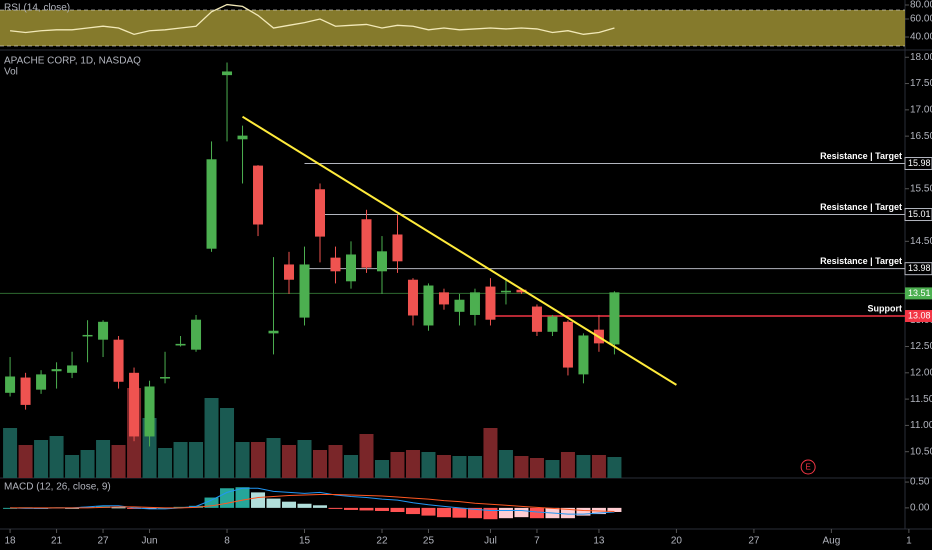 The height and width of the screenshot is (550, 932). What do you see at coordinates (921, 83) in the screenshot?
I see `y-tick-label: 17.50` at bounding box center [921, 83].